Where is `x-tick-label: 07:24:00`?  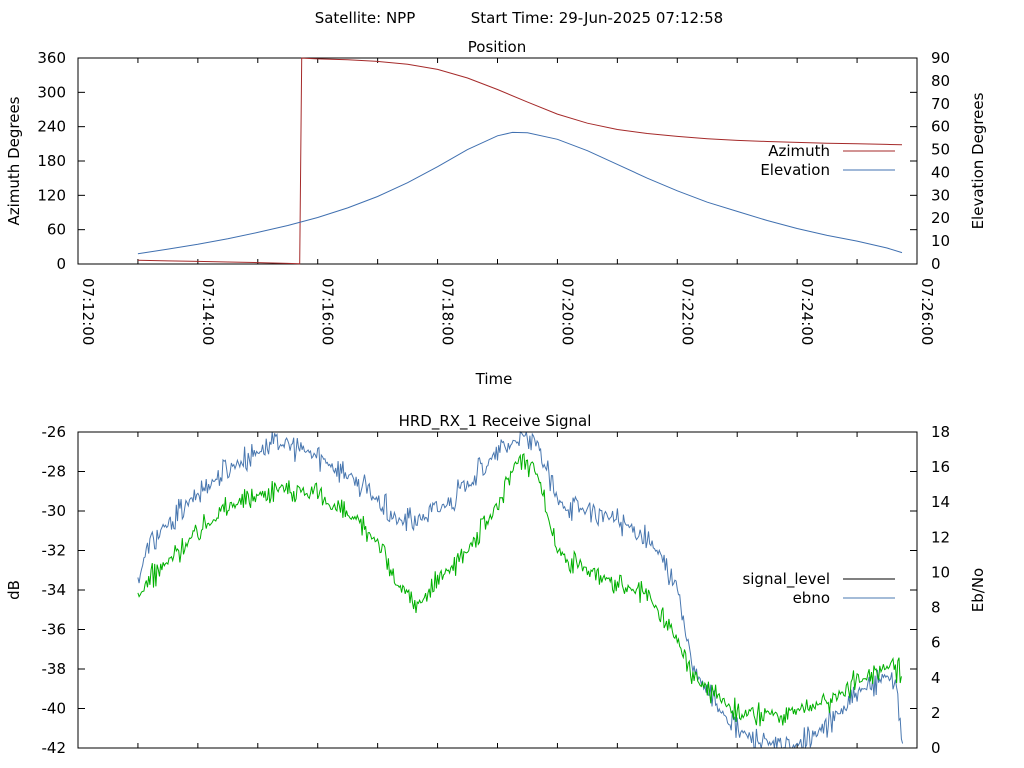
x-tick-label: 07:24:00 is located at coordinates (807, 311).